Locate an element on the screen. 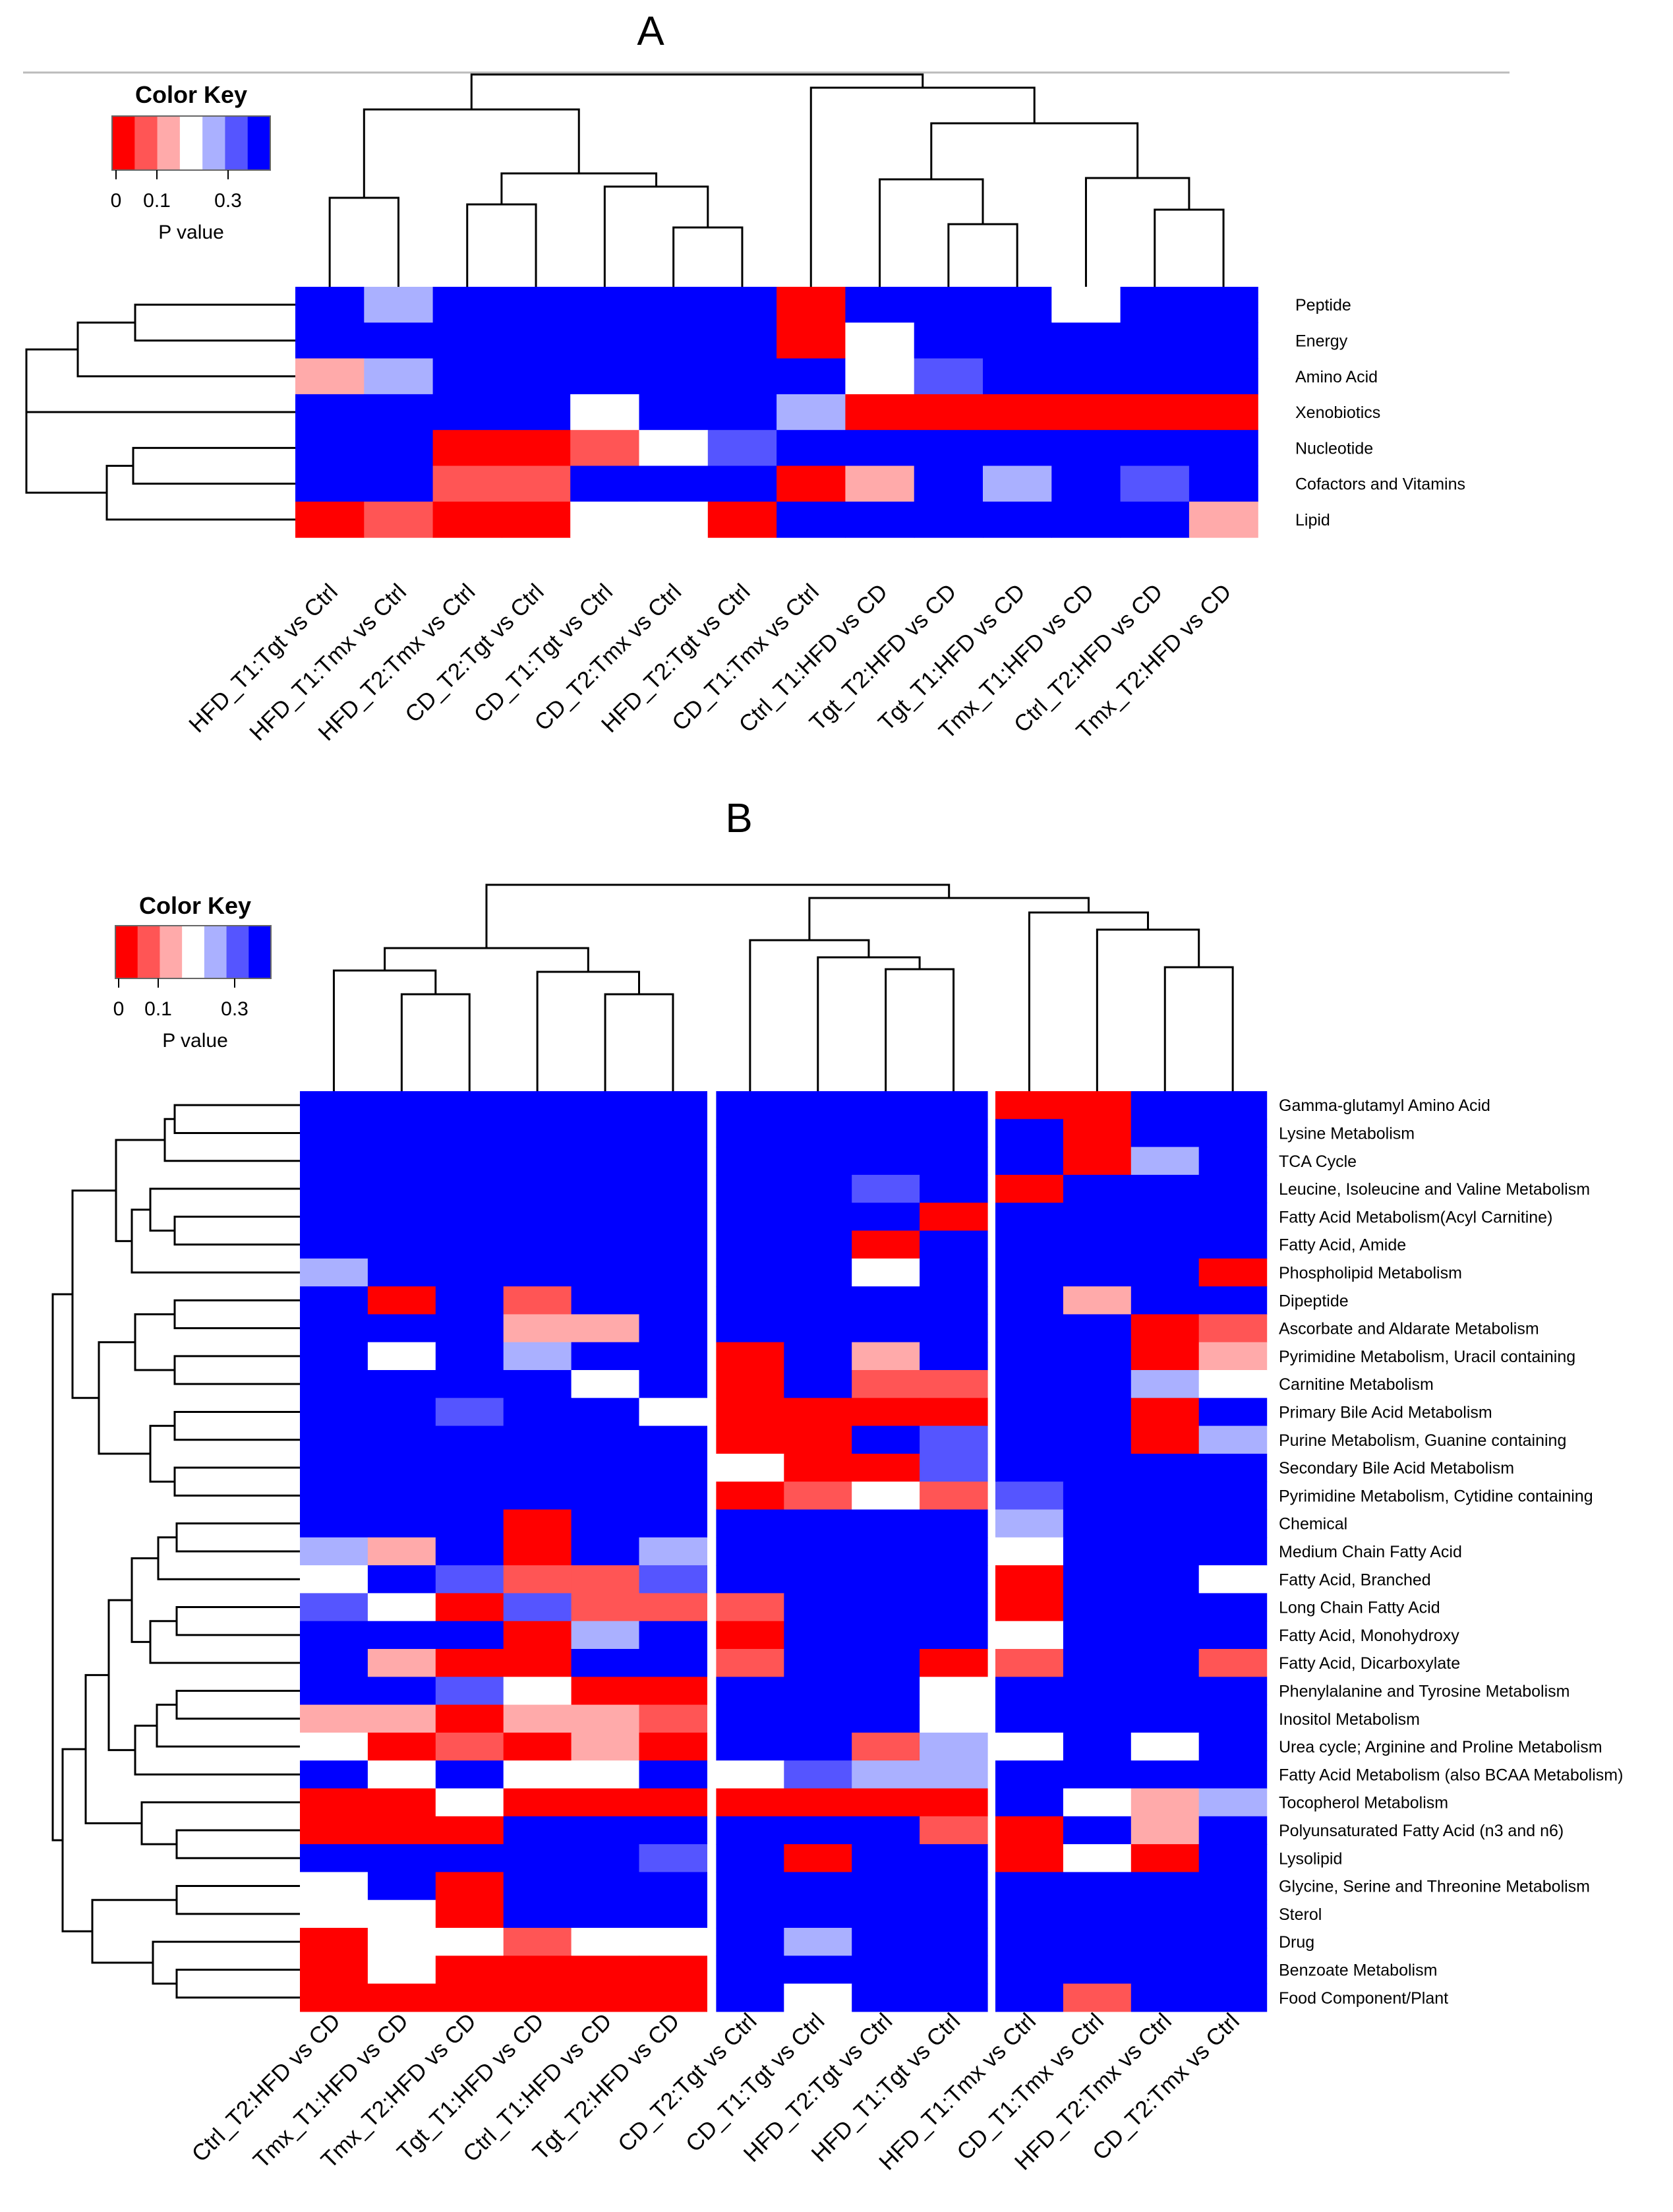 The height and width of the screenshot is (2212, 1673). panel-b-cell-r10-c3 is located at coordinates (537, 1384).